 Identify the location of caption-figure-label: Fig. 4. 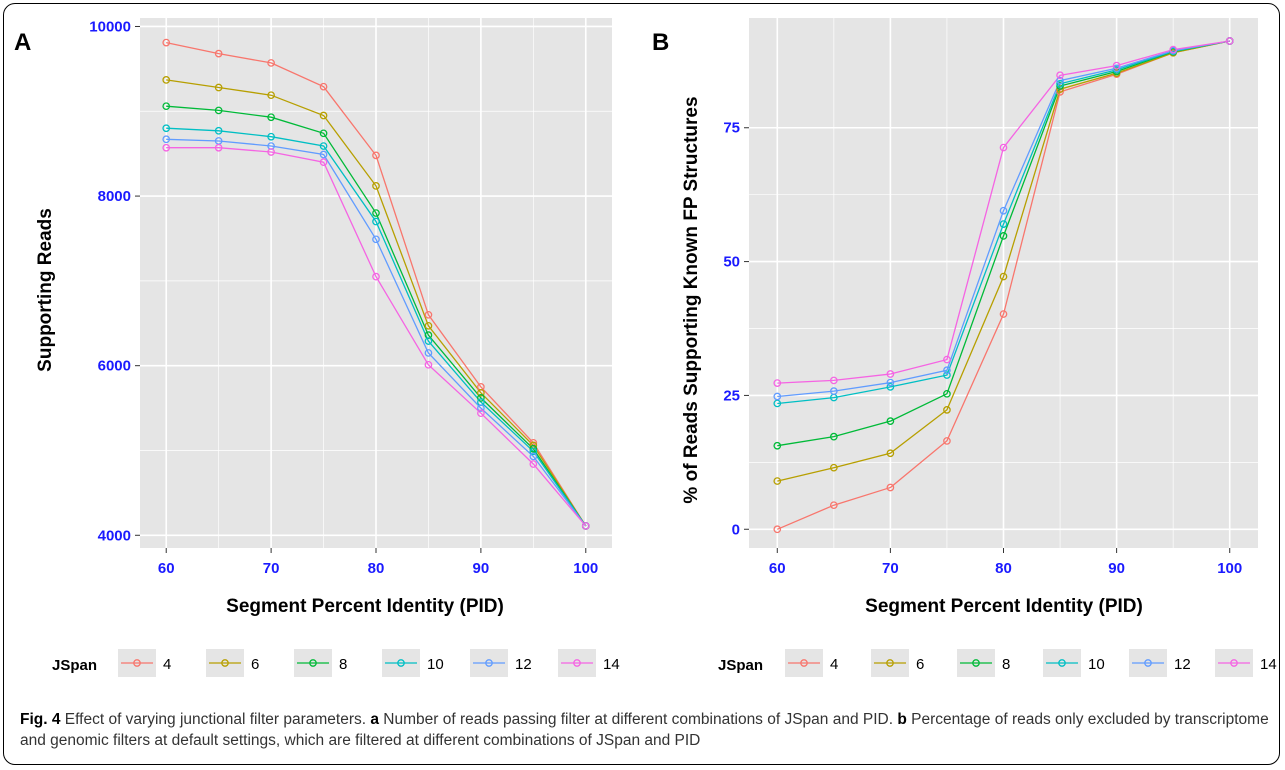
(40, 719).